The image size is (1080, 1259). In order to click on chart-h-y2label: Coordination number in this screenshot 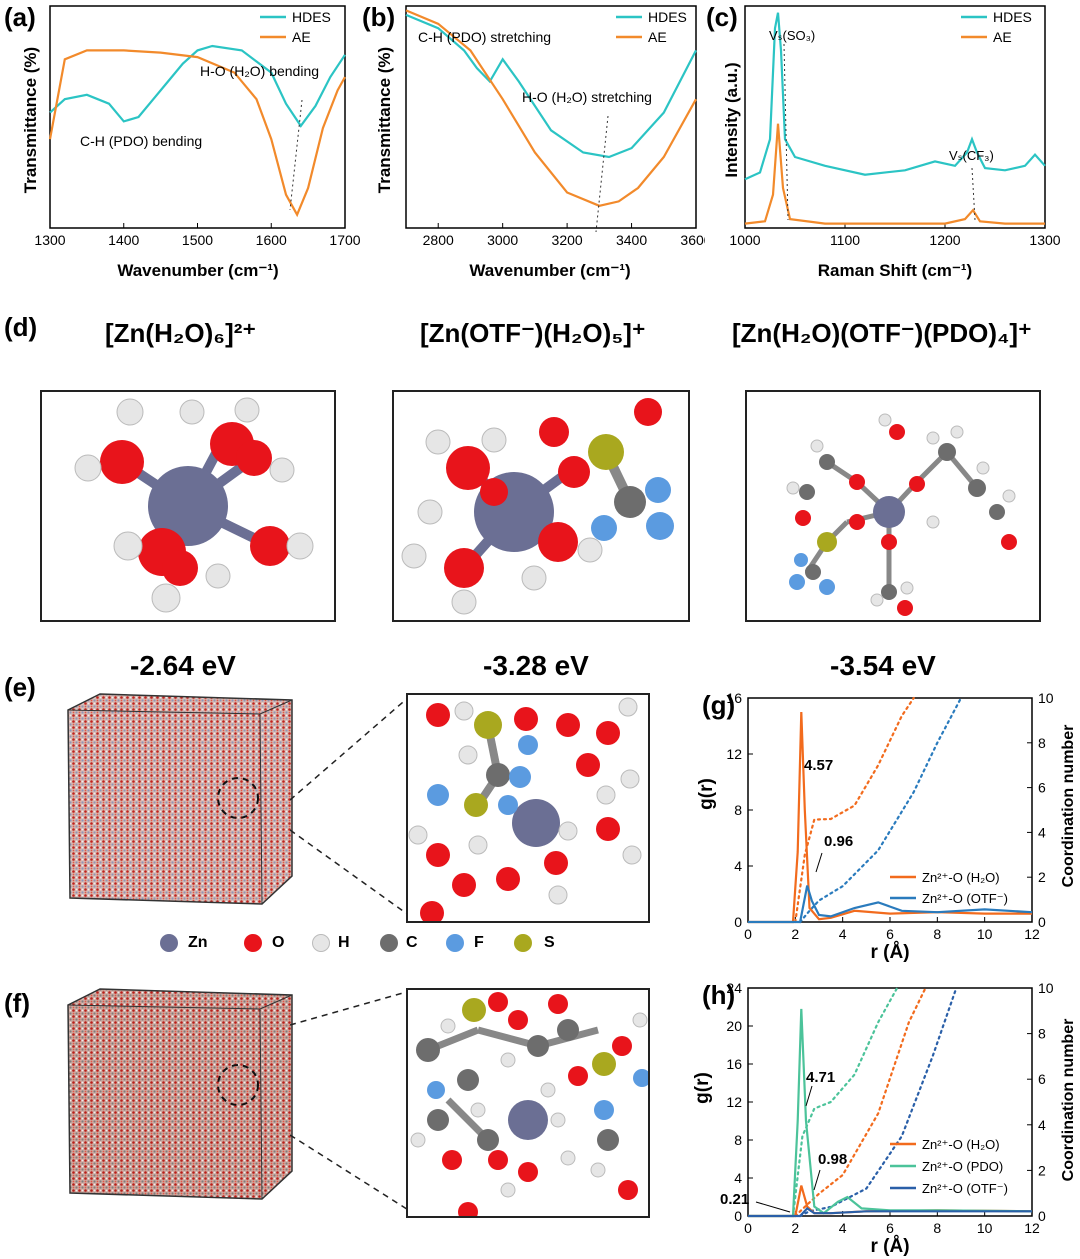, I will do `click(1068, 1100)`.